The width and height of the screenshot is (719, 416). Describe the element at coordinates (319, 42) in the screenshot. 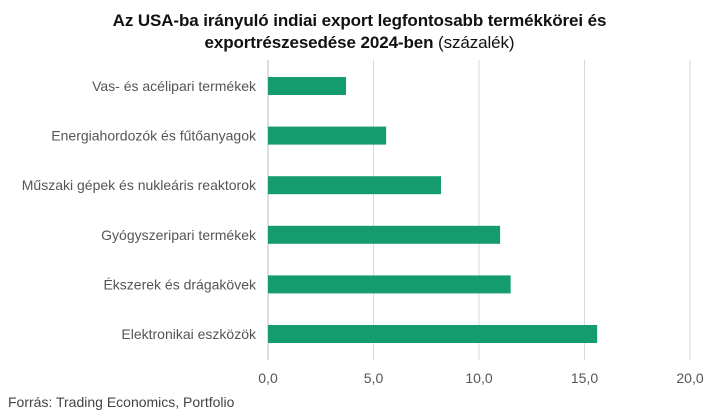

I see `title-line-2-bold: exportrészesedése 2024-ben` at that location.